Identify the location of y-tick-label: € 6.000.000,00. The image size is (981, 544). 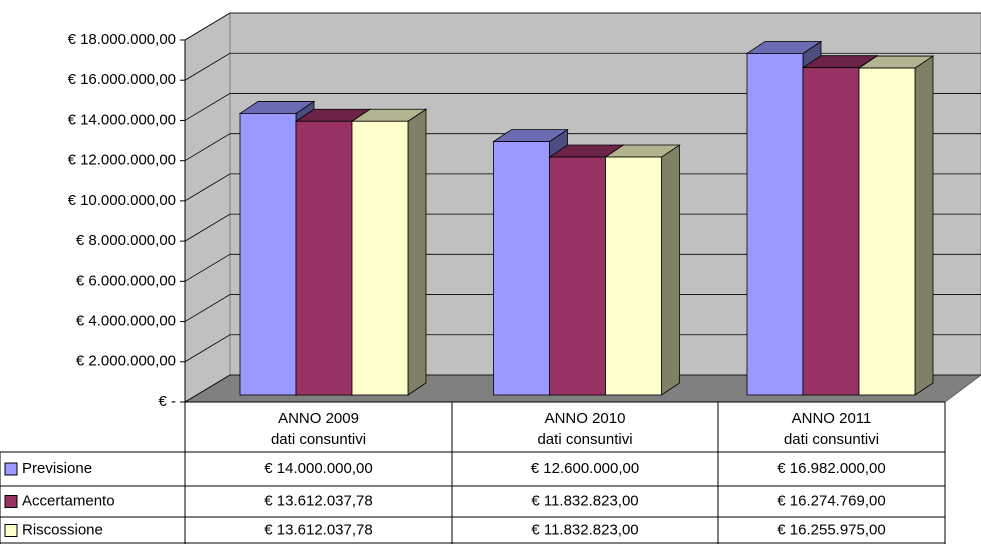
(126, 280).